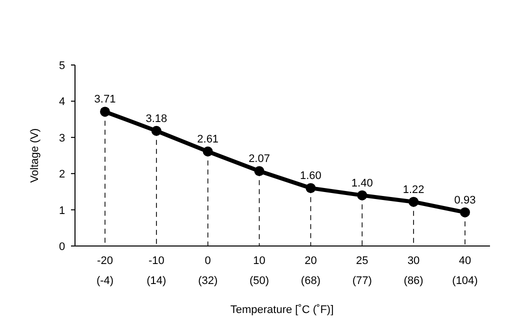 This screenshot has width=532, height=331. Describe the element at coordinates (282, 310) in the screenshot. I see `x-axis-title: Temperature [˚C (˚F)]` at that location.